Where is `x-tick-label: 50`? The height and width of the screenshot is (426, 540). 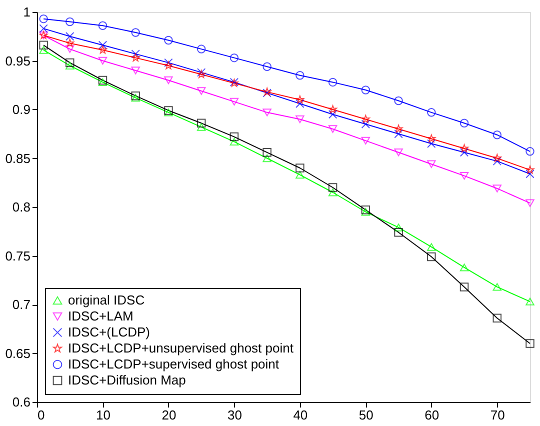 x-tick-label: 50 is located at coordinates (366, 415).